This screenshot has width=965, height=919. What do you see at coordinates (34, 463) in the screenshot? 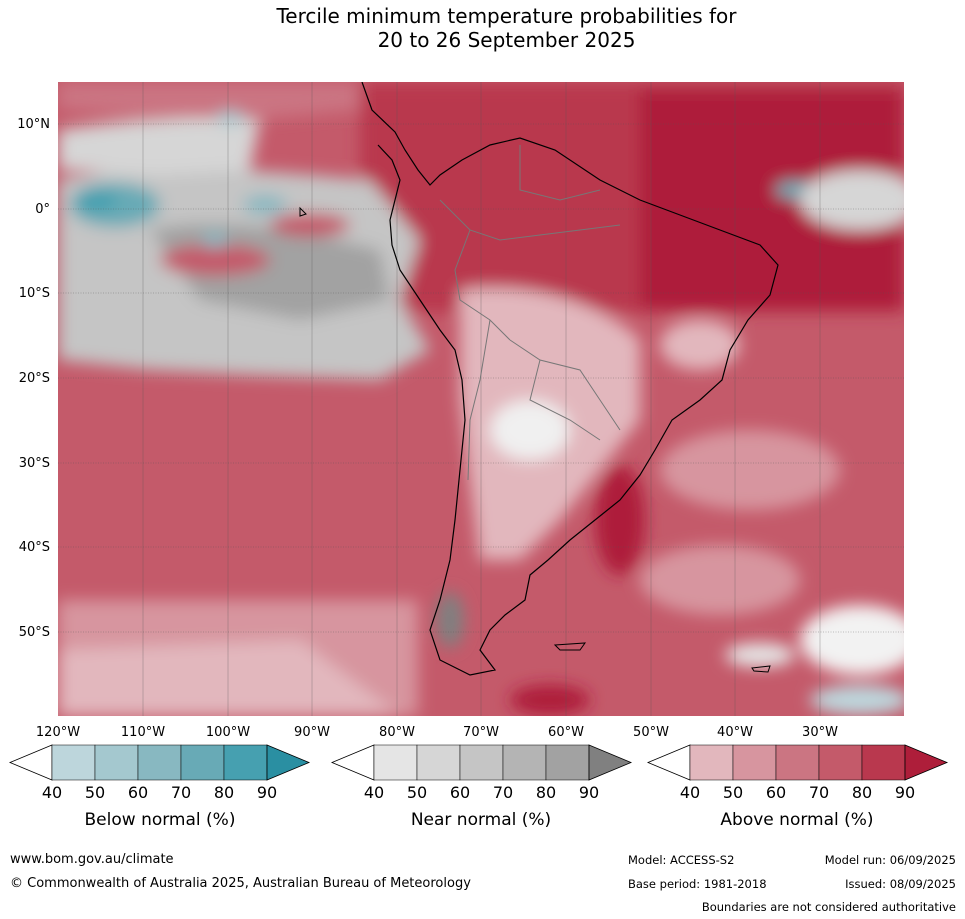
I see `lat-label: 30°S` at bounding box center [34, 463].